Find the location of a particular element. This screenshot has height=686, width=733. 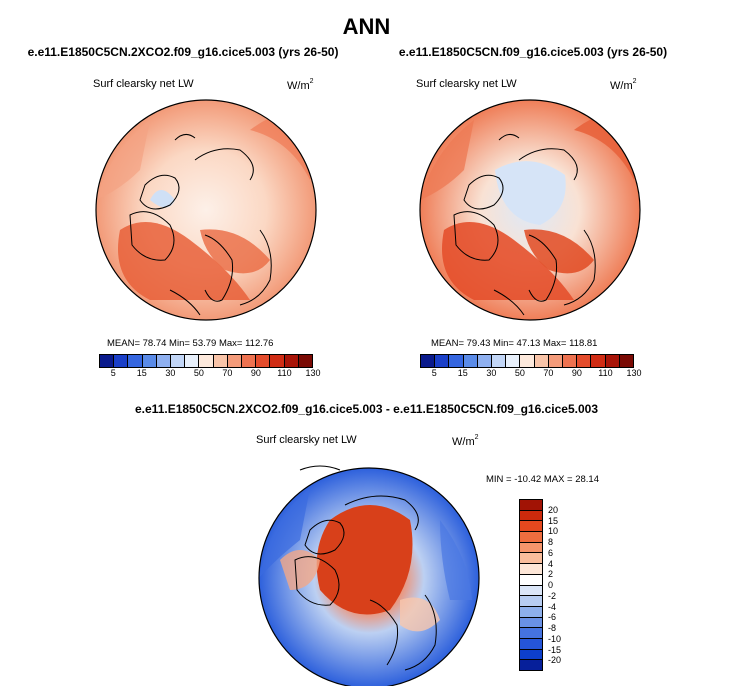

map-panel2-boundary is located at coordinates (530, 210).